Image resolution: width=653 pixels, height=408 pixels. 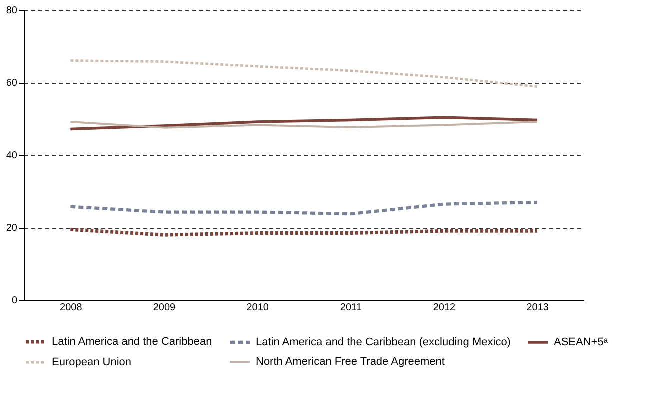 What do you see at coordinates (538, 308) in the screenshot?
I see `x-tick-label: 2013` at bounding box center [538, 308].